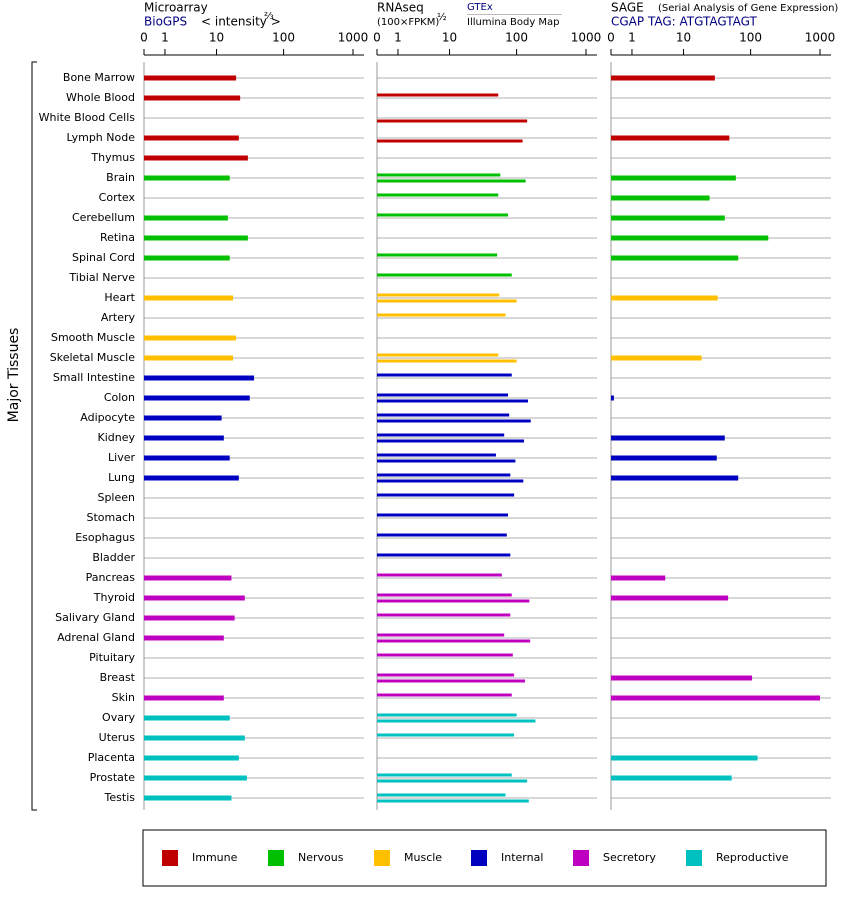 The image size is (842, 900). Describe the element at coordinates (176, 8) in the screenshot. I see `panel-title: Microarray` at that location.